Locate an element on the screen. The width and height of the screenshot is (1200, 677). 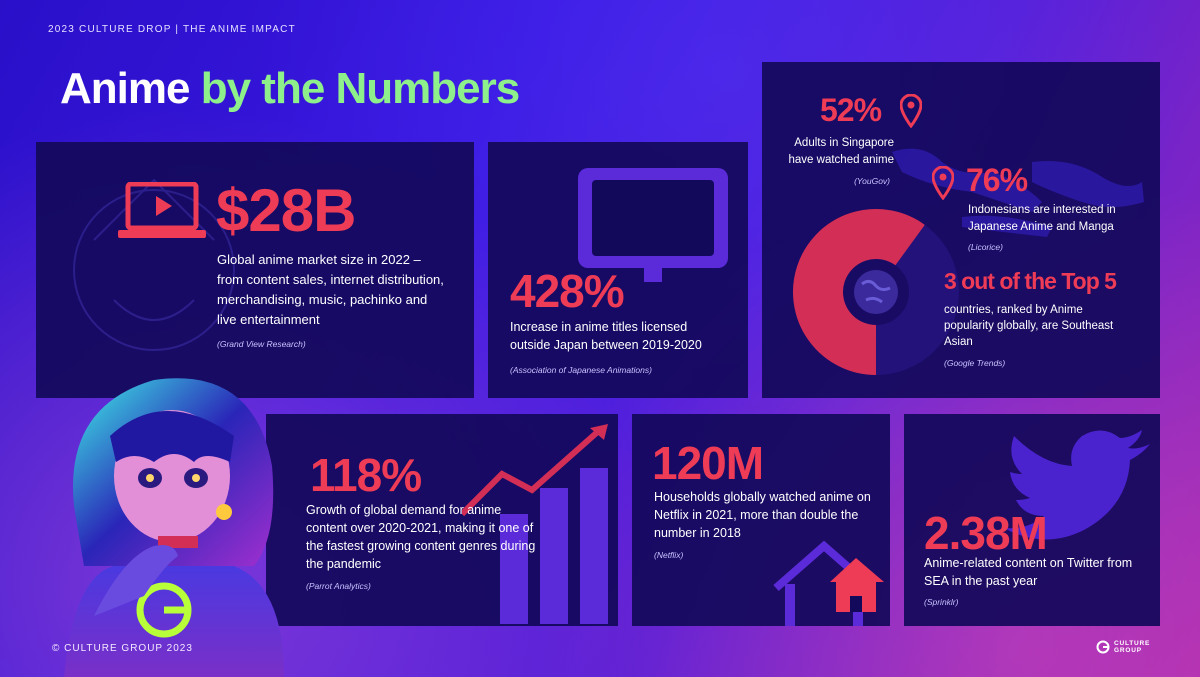
eyebrow-text: 2023 CULTURE DROP | THE ANIME IMPACT is located at coordinates (172, 29).